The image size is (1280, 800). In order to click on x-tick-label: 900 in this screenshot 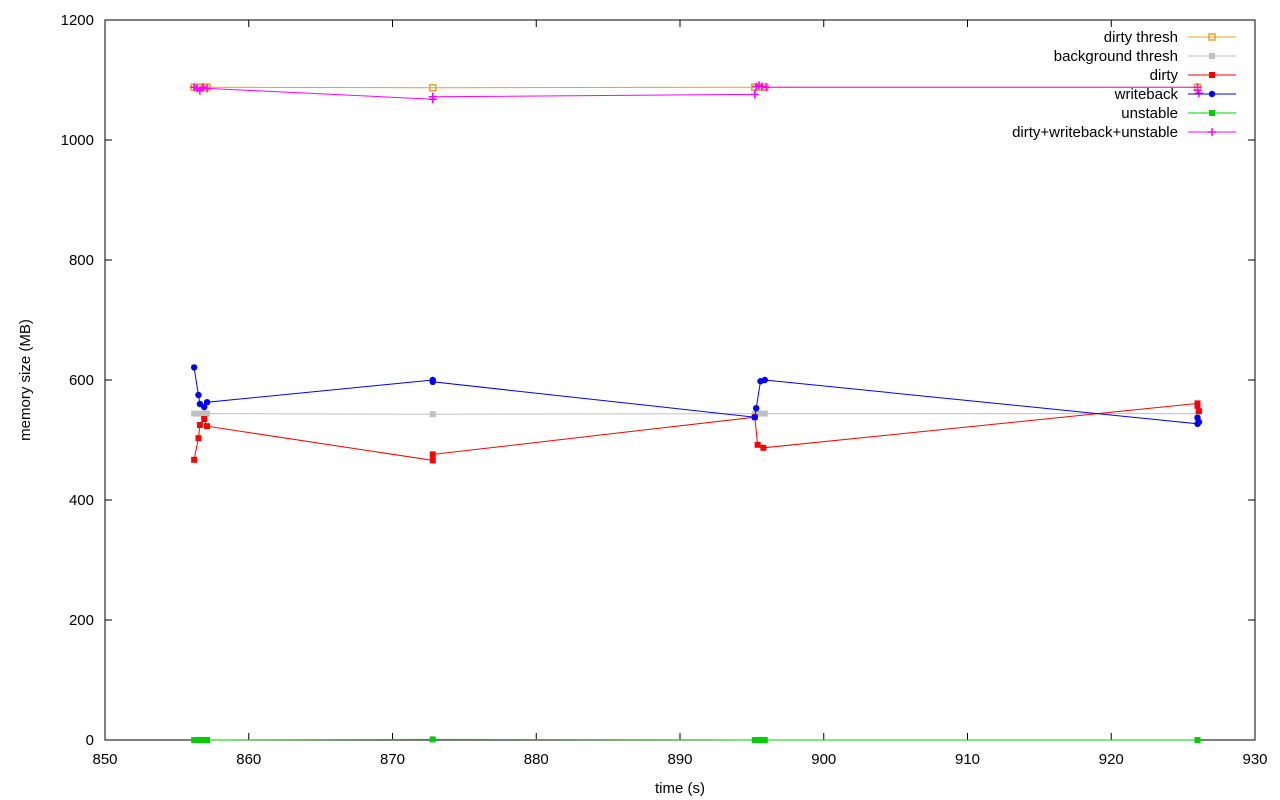, I will do `click(823, 759)`.